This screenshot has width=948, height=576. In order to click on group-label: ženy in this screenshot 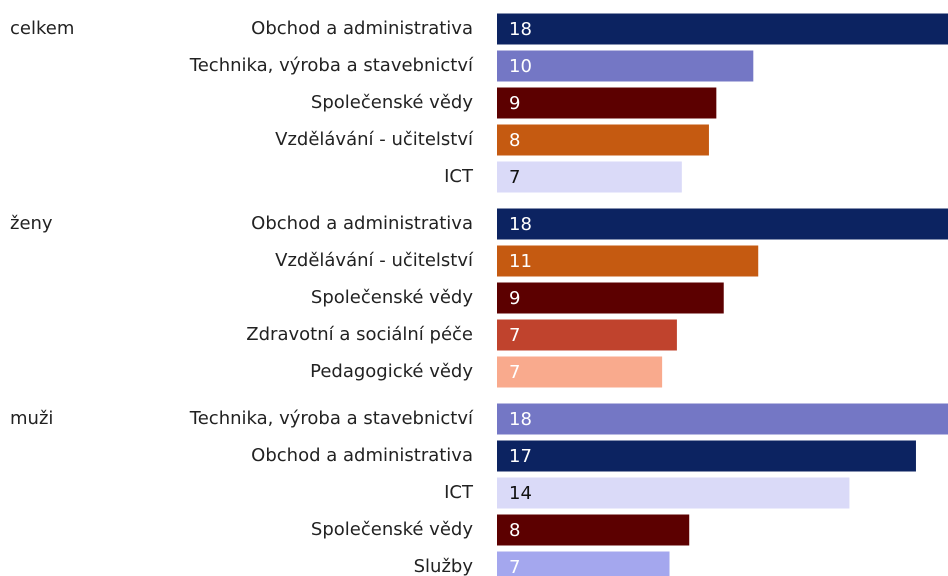, I will do `click(31, 223)`.